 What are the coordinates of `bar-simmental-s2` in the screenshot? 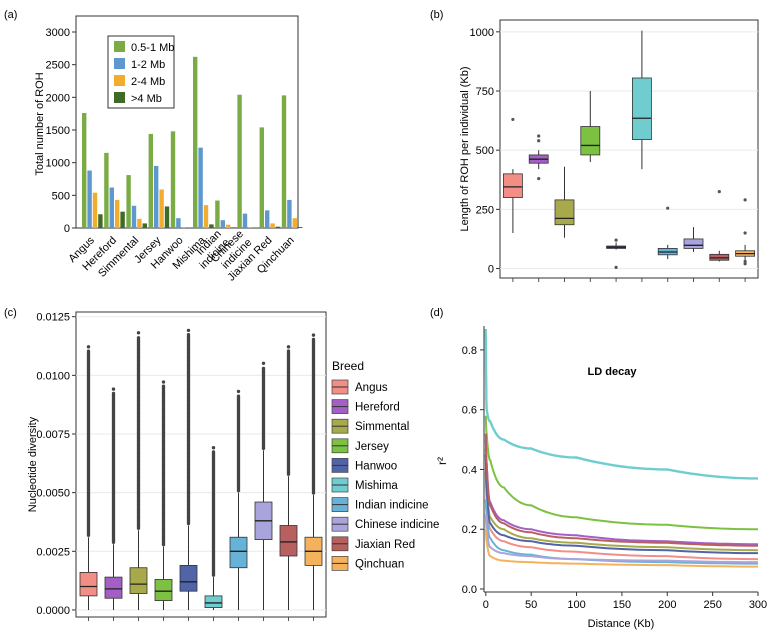 It's located at (134, 216).